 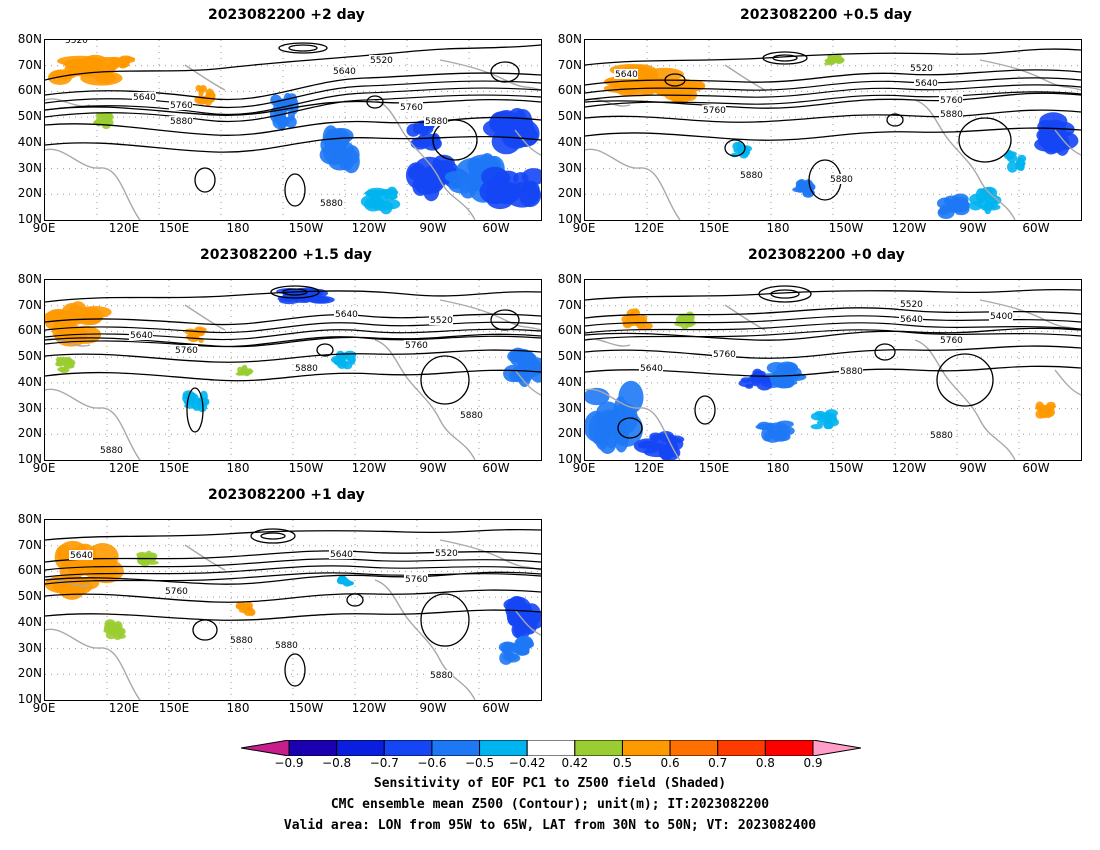 I want to click on lat-tick-label: 30N, so click(x=29, y=407).